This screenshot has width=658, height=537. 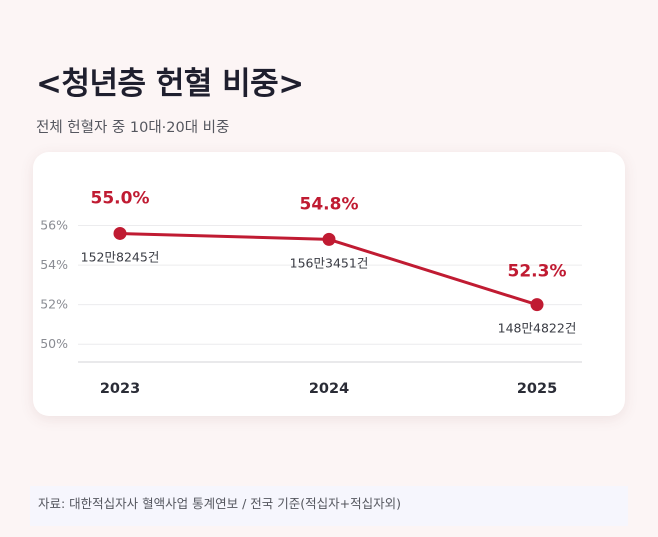 What do you see at coordinates (537, 389) in the screenshot?
I see `x-tick-label: 2025` at bounding box center [537, 389].